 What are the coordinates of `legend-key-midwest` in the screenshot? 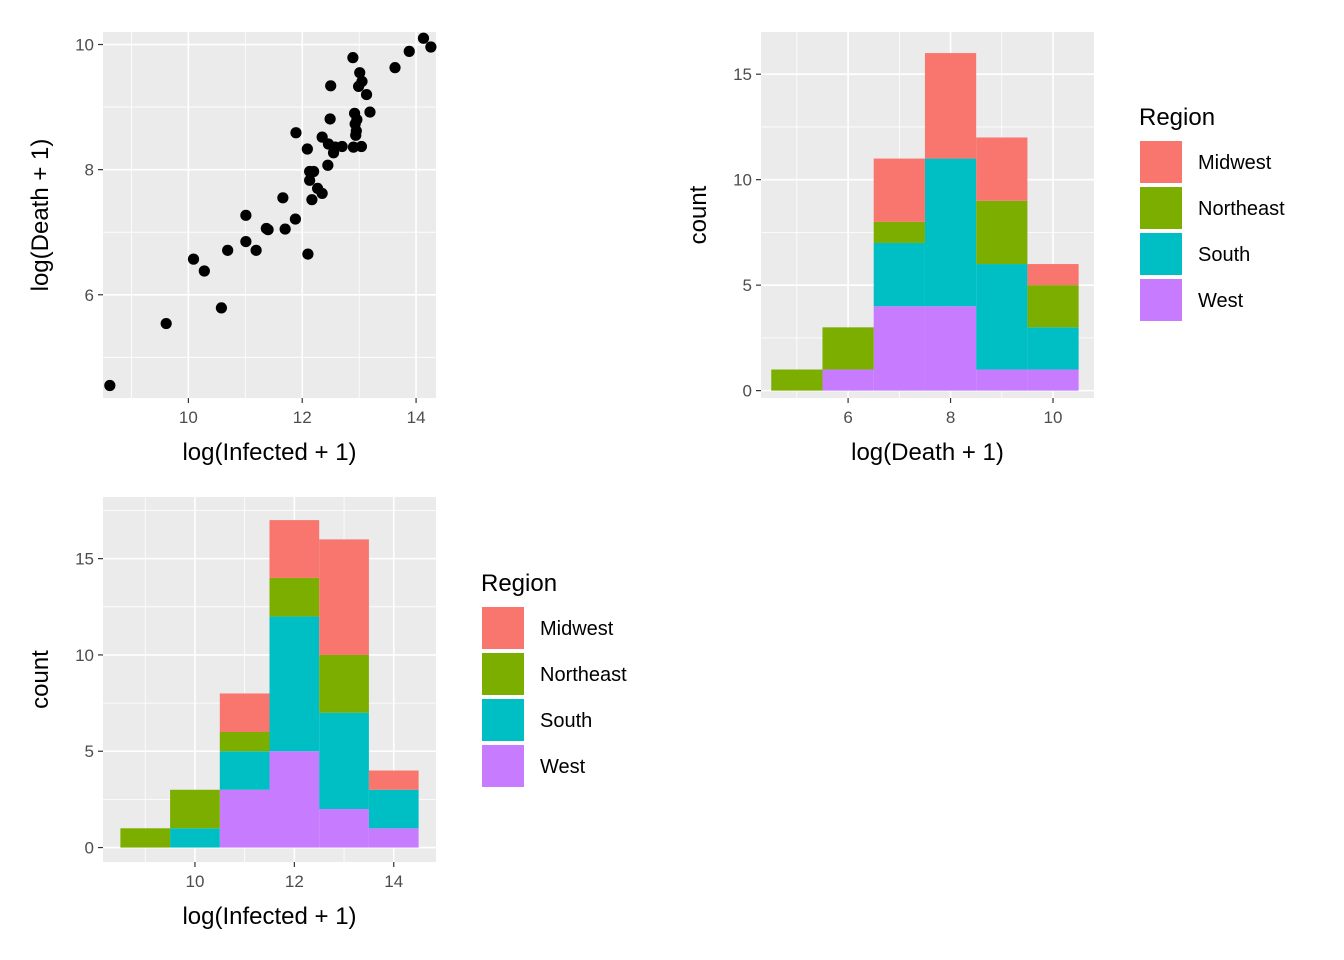 It's located at (1161, 162).